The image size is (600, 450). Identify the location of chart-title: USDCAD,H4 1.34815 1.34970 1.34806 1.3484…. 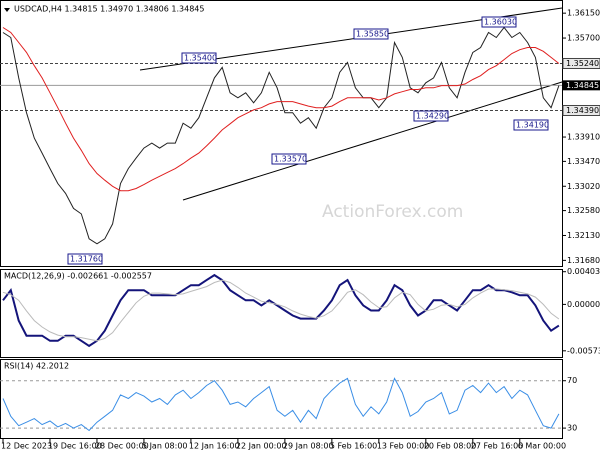
(109, 9).